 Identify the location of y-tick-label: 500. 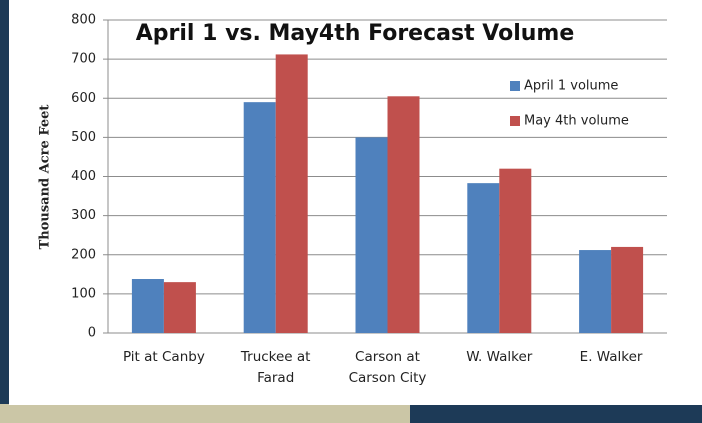
(83, 137).